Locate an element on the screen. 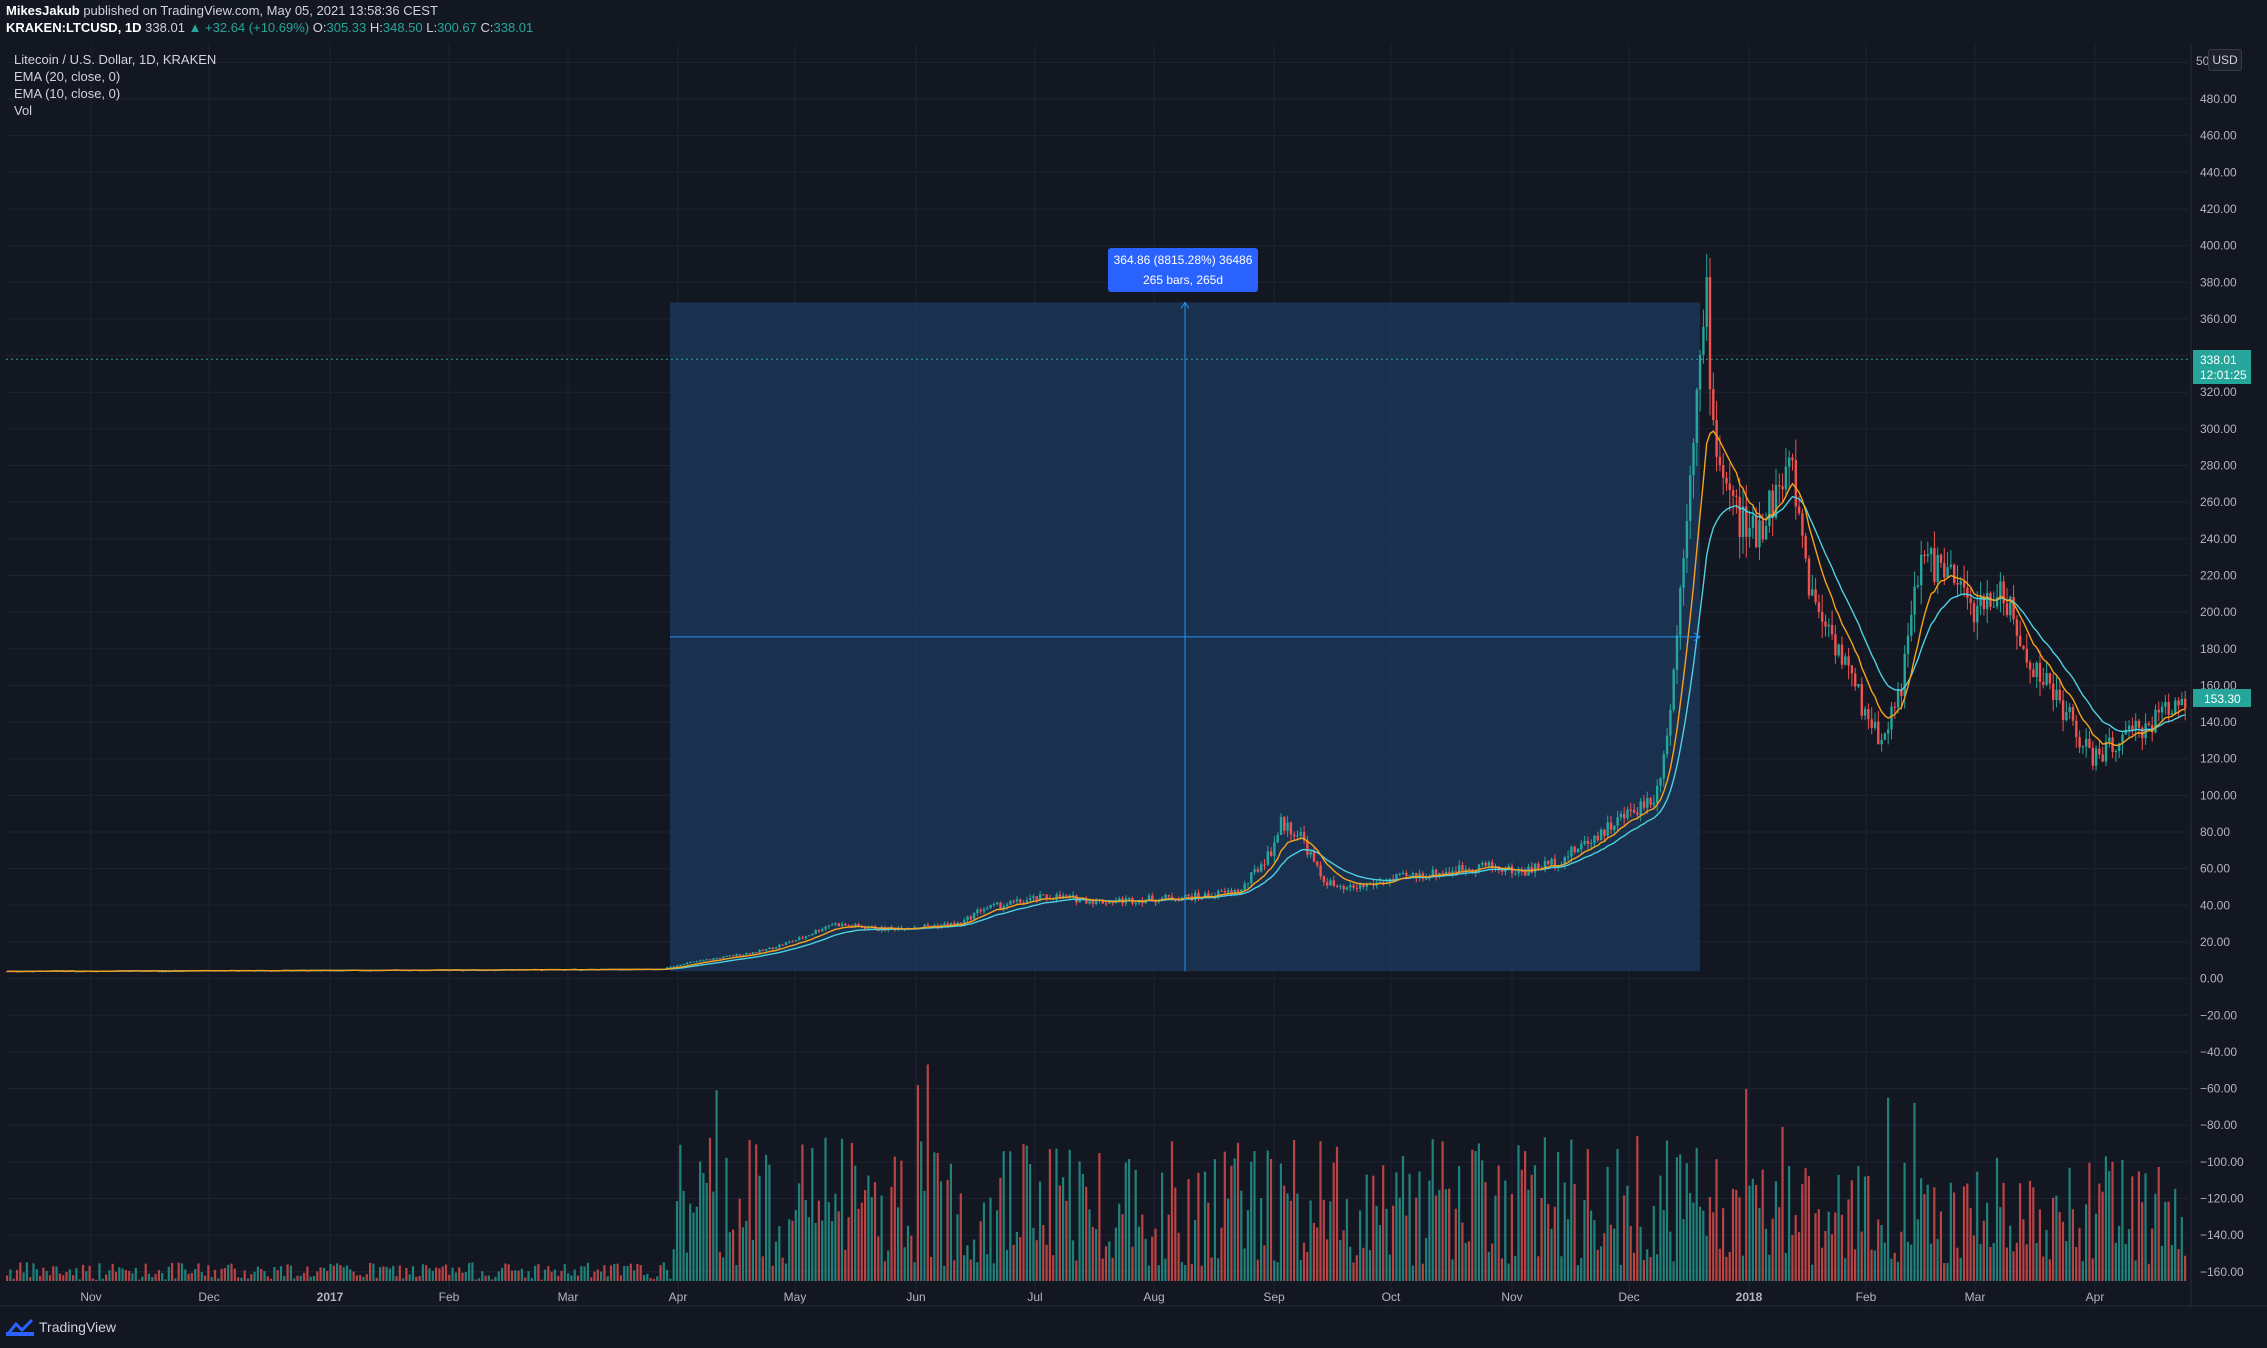 This screenshot has width=2267, height=1348. legend-ema10: EMA (10, close, 0) is located at coordinates (67, 93).